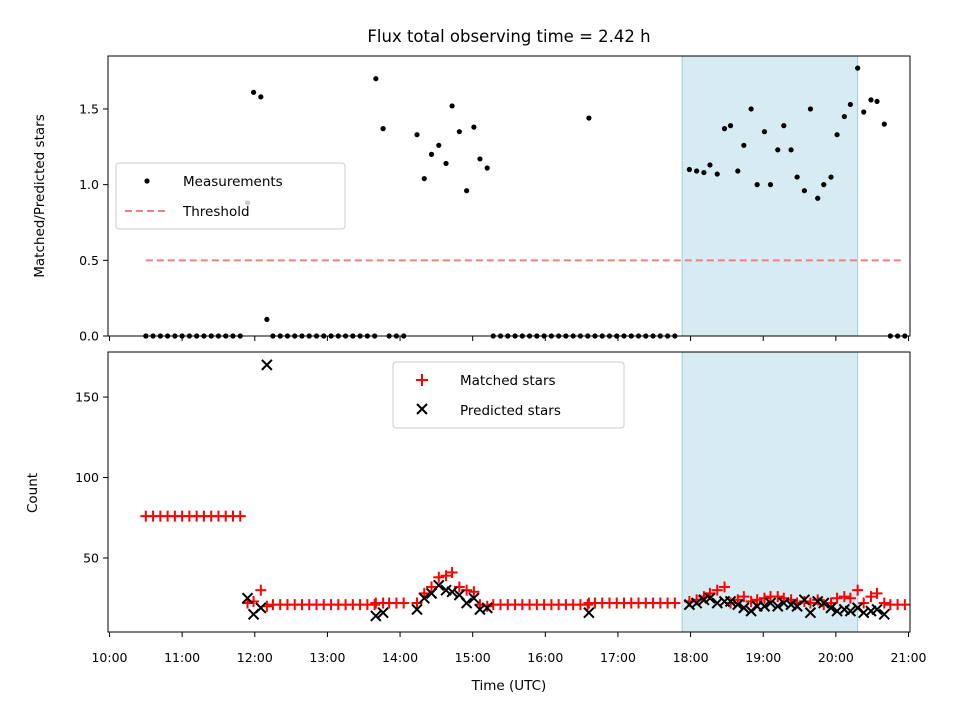  What do you see at coordinates (473, 657) in the screenshot?
I see `bottom-xtick-label: 15:00` at bounding box center [473, 657].